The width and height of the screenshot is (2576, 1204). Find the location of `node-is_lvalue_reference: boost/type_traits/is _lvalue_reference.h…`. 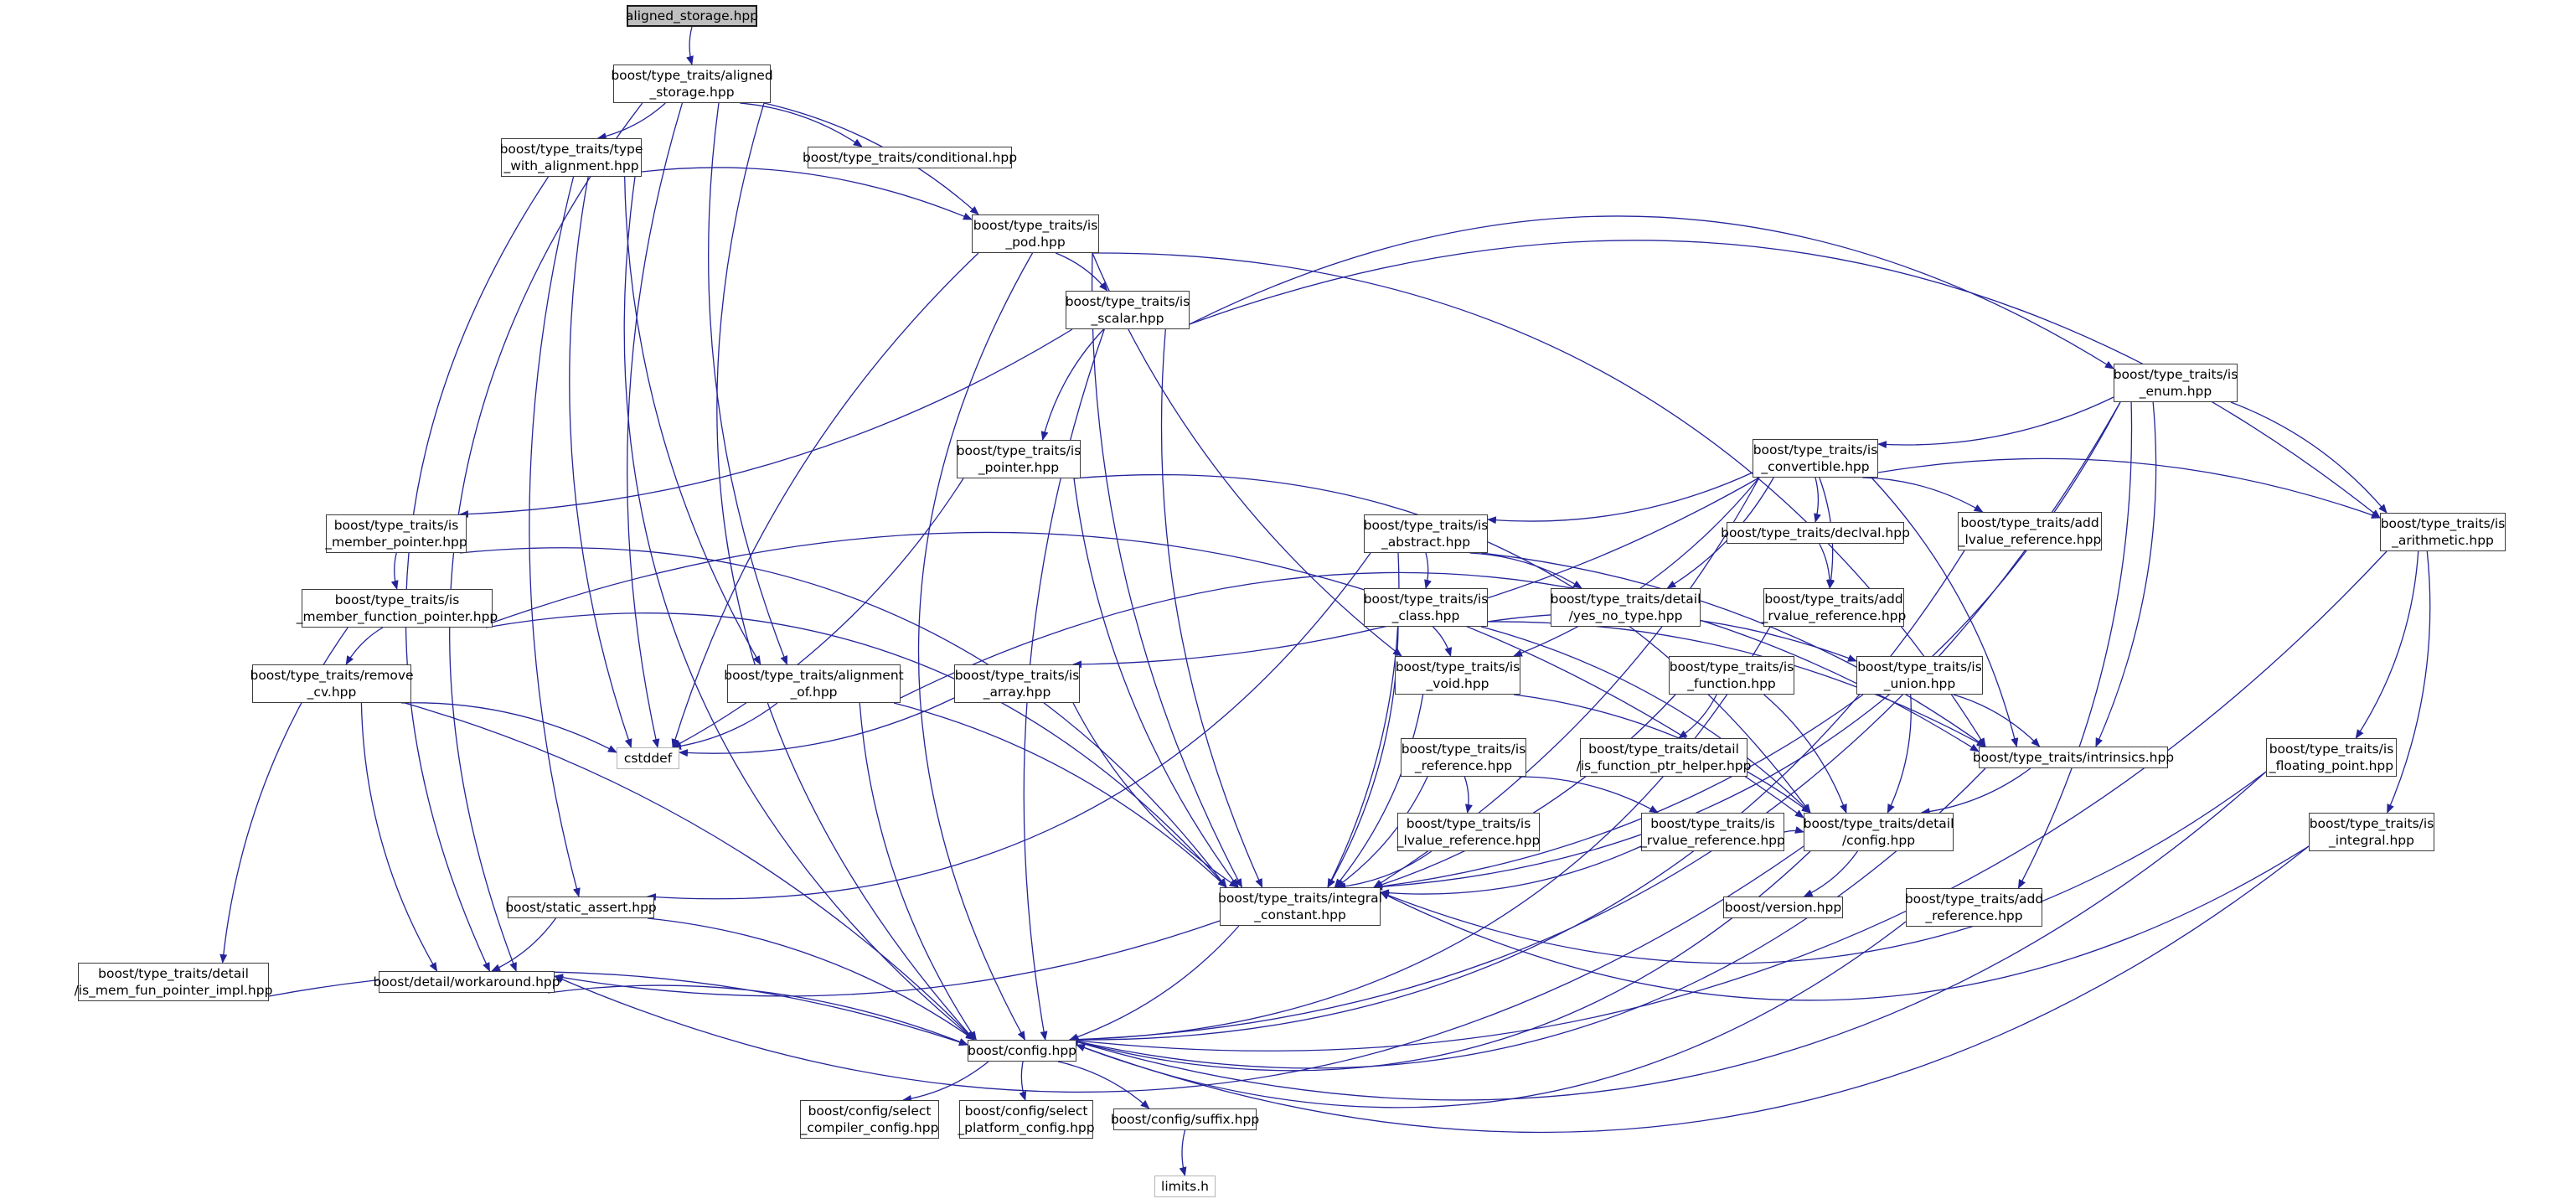

node-is_lvalue_reference: boost/type_traits/is _lvalue_reference.h… is located at coordinates (1468, 832).